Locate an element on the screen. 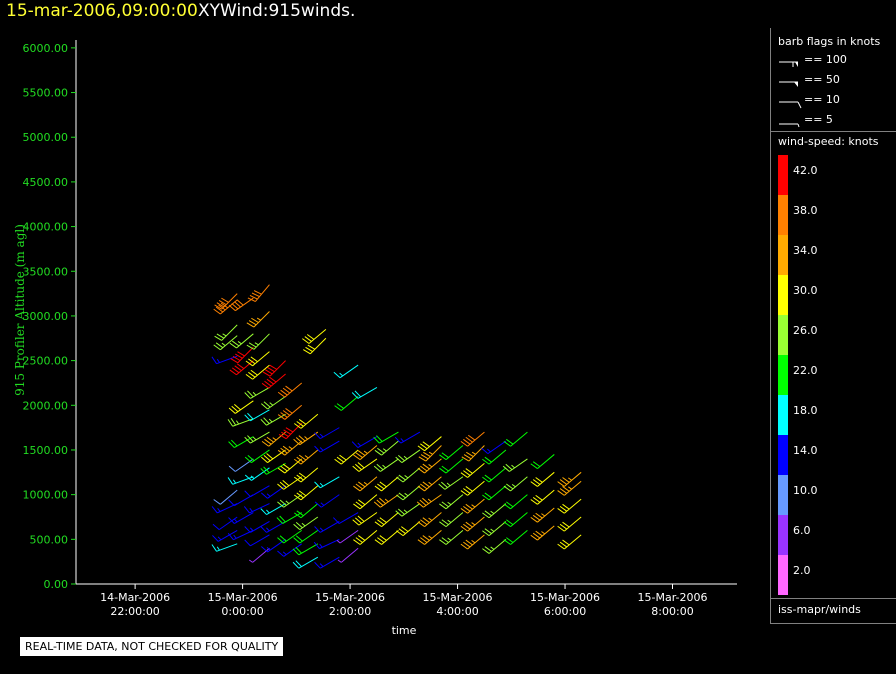 The image size is (896, 674). x-axis-label: time is located at coordinates (404, 630).